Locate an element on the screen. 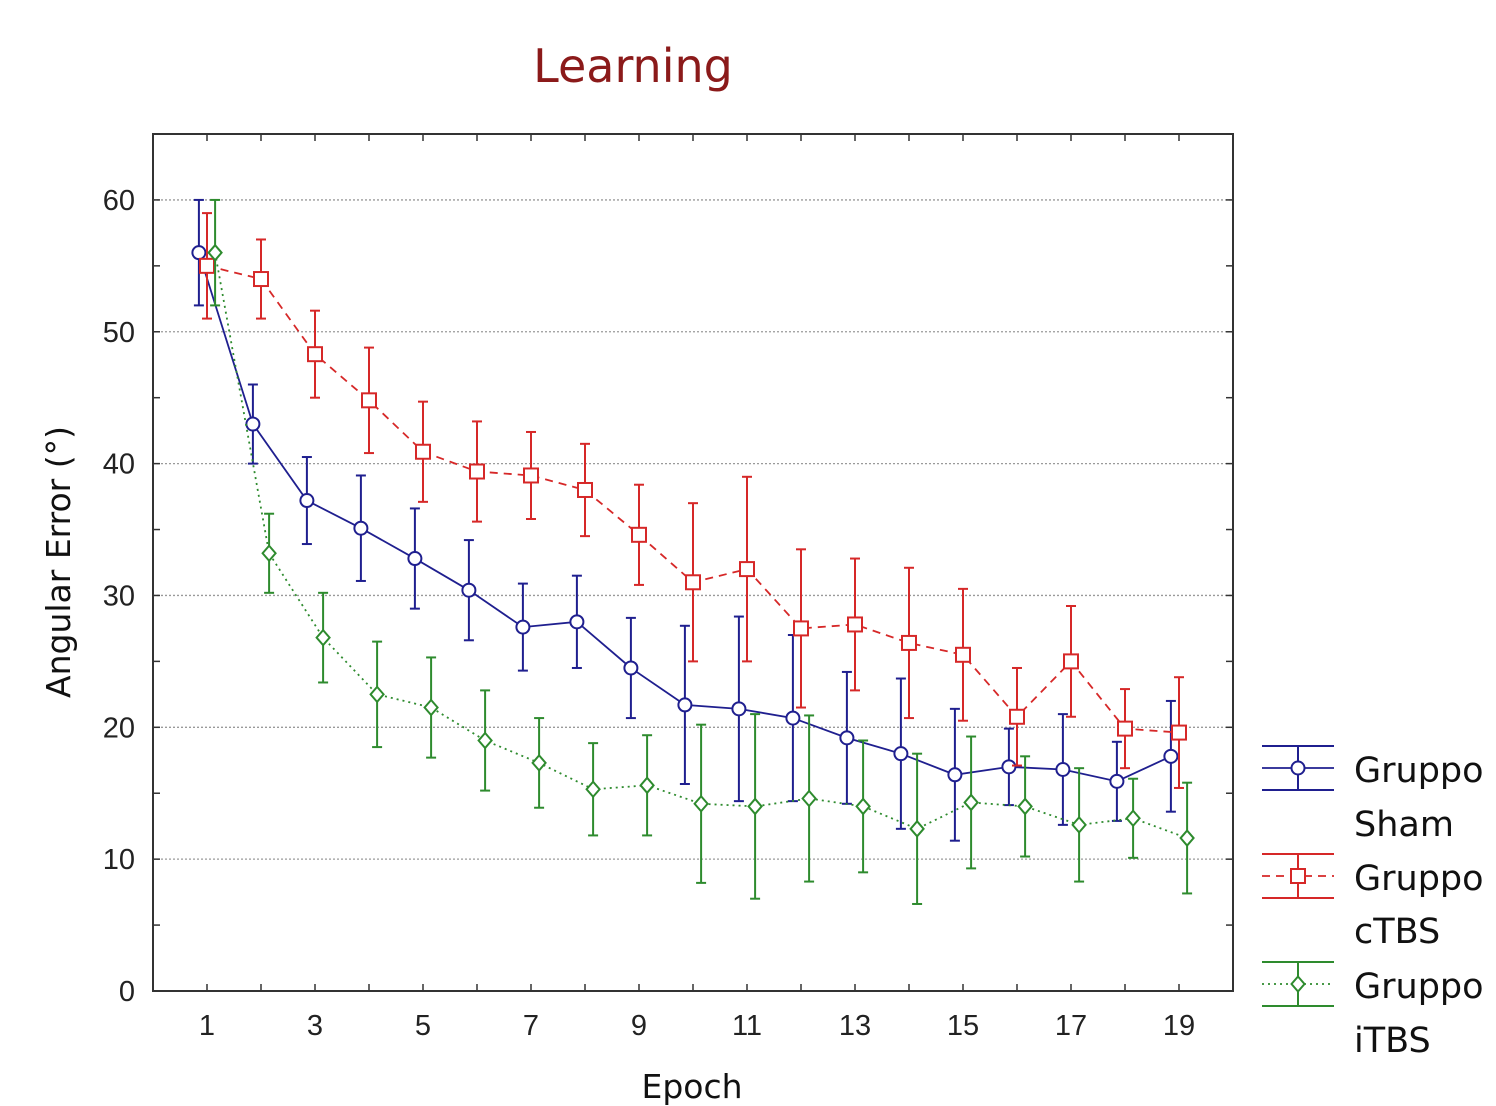 The image size is (1496, 1106). y-tick-label: 20 is located at coordinates (119, 728).